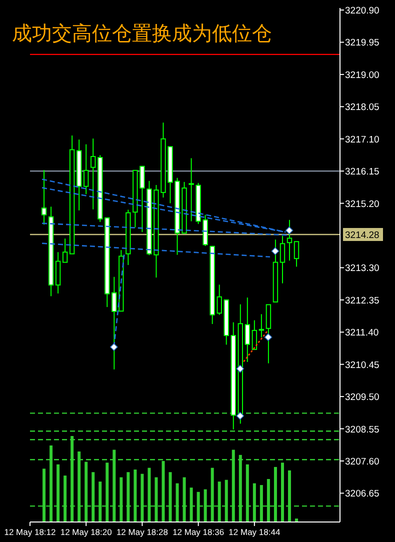  I want to click on xtick: 12 May 18:28, so click(142, 532).